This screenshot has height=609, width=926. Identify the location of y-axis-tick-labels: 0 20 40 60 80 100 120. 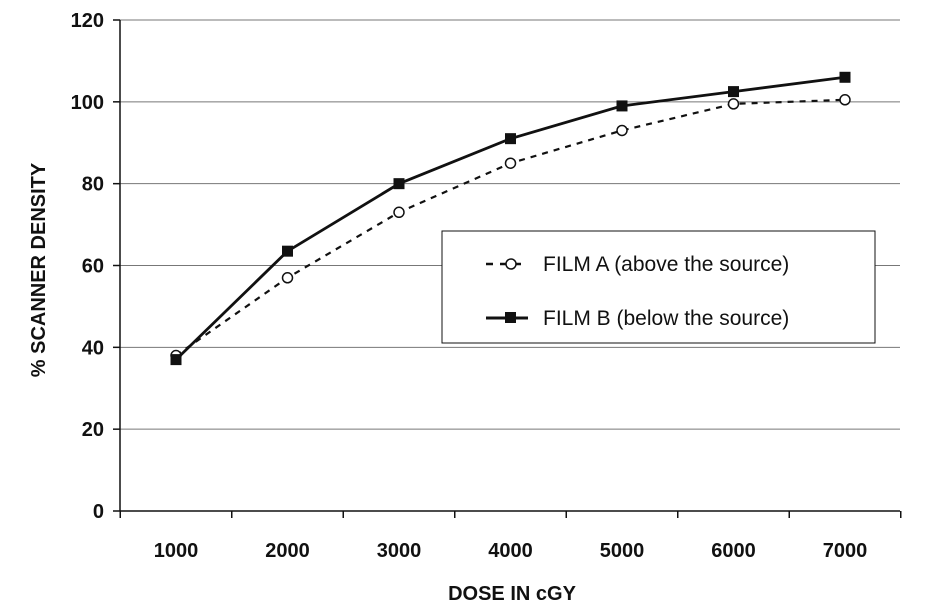
(87, 266).